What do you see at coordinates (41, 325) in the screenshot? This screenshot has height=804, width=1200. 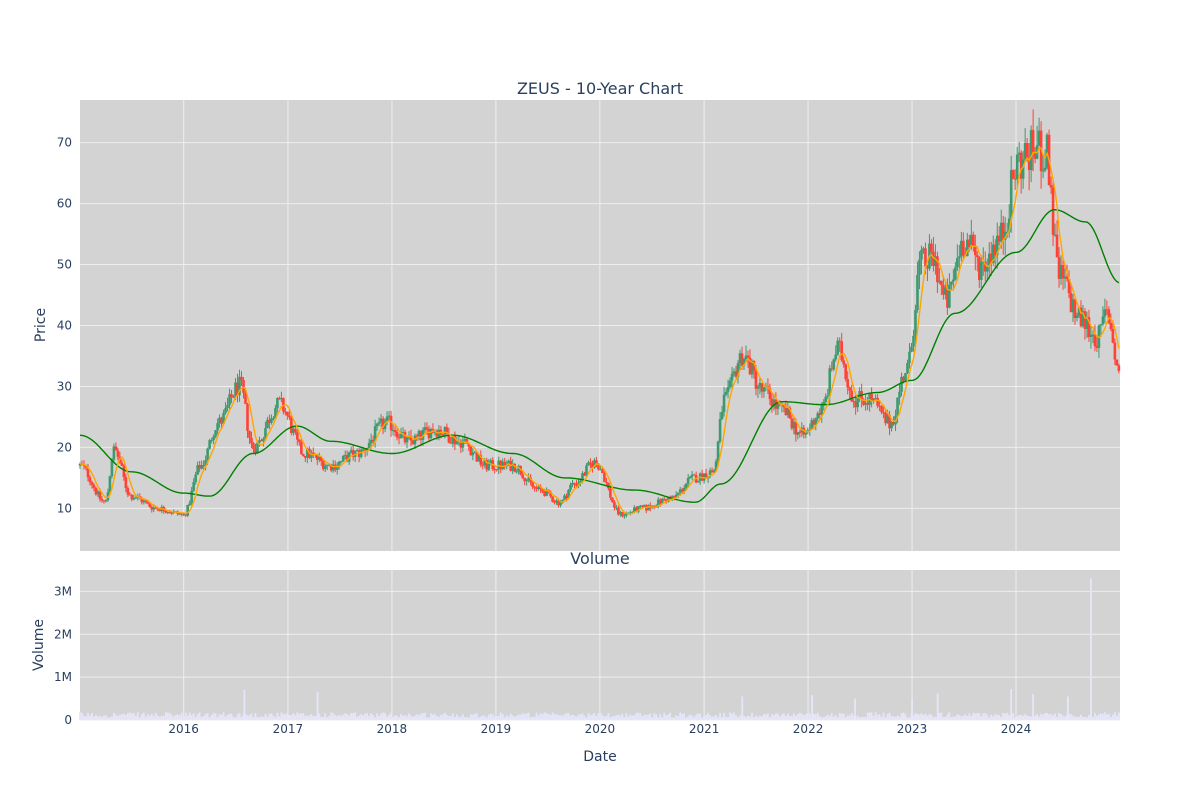 I see `price-axis-label: Price` at bounding box center [41, 325].